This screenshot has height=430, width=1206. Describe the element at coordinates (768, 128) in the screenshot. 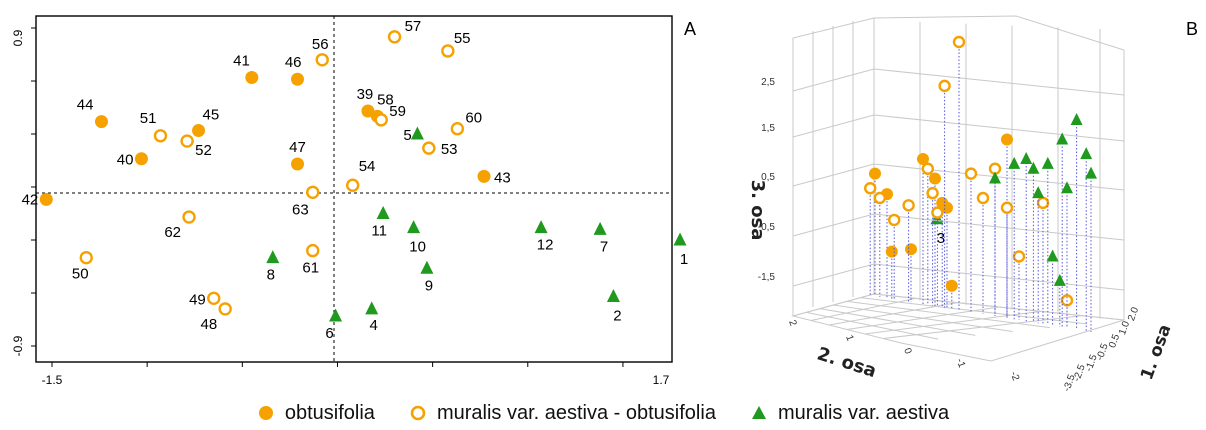

I see `z-tick-label: 1,5` at that location.